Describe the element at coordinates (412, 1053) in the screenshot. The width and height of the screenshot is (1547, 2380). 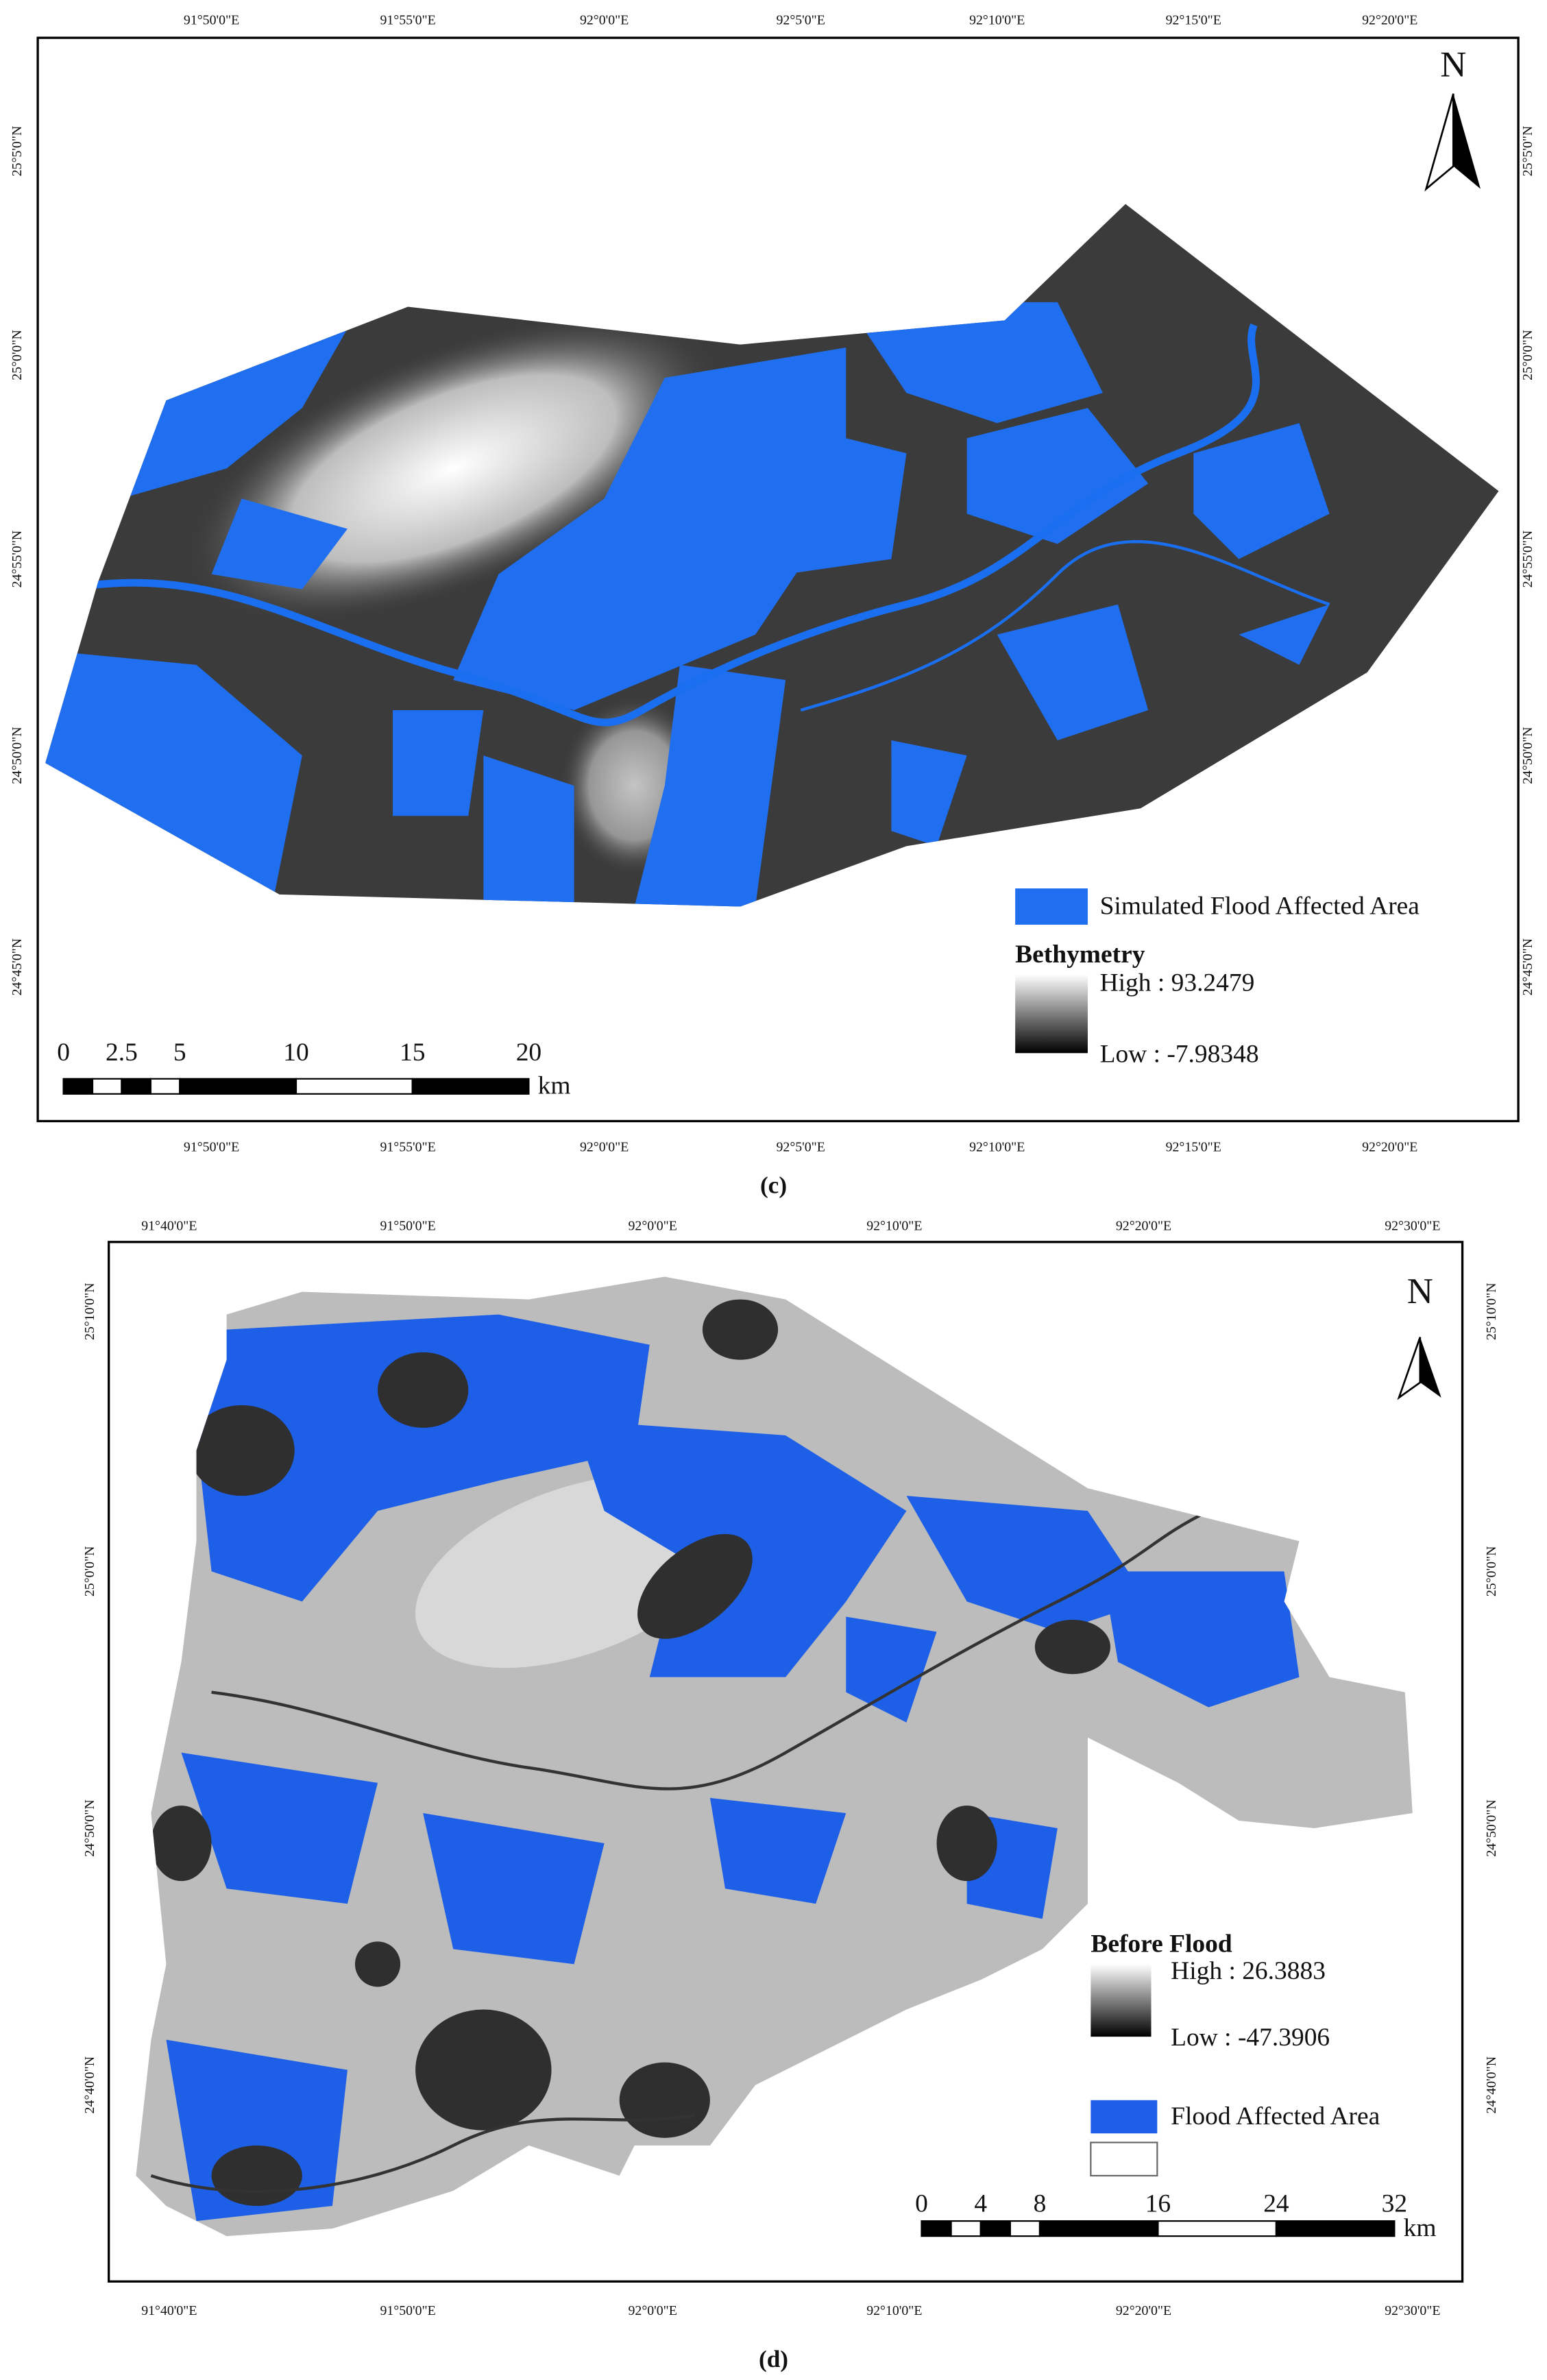
I see `scale-label: 15` at that location.